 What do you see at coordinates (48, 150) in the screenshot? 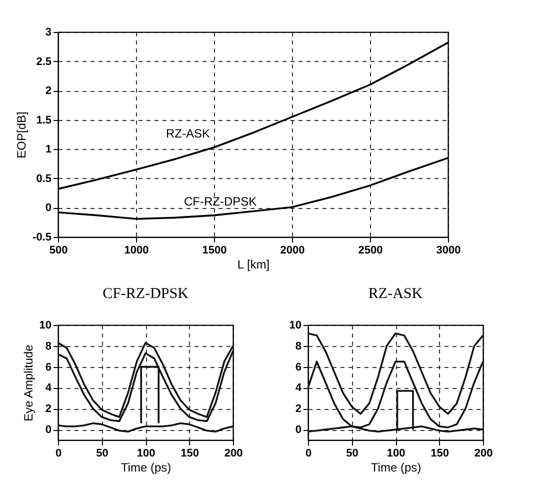
I see `y-tick-label: 1` at bounding box center [48, 150].